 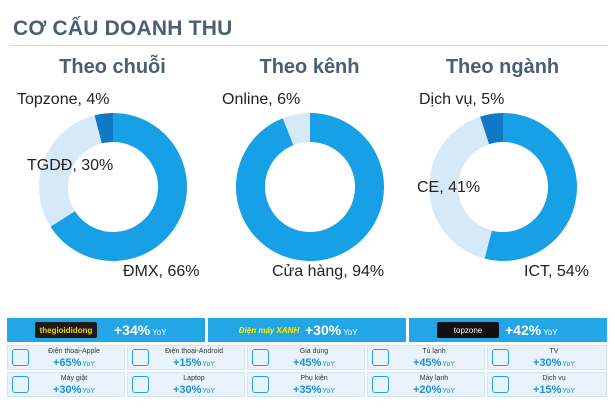 I want to click on category-growth-value: +35%, so click(x=307, y=390).